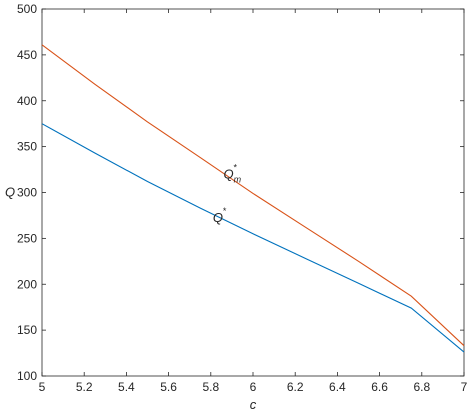  I want to click on x-tick-label: 6.8, so click(421, 387).